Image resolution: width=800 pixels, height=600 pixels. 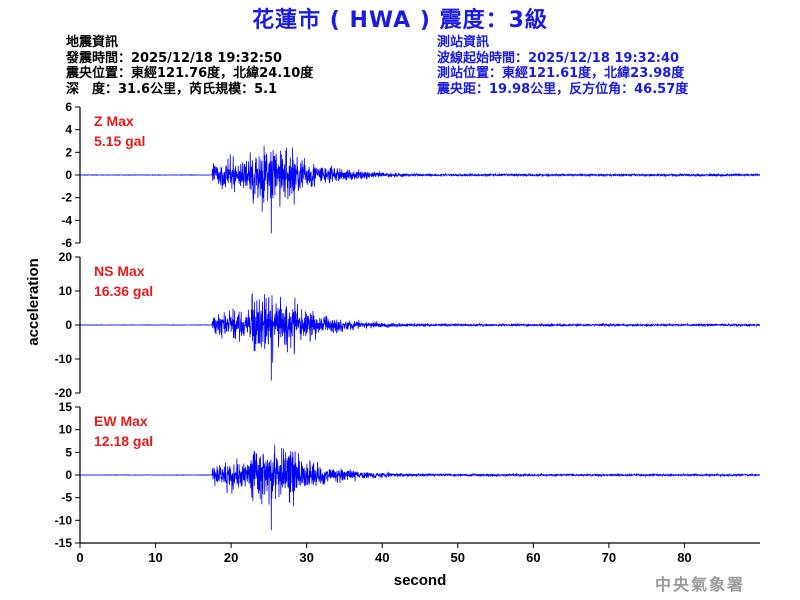 I want to click on y-tick-label: -20, so click(x=64, y=393).